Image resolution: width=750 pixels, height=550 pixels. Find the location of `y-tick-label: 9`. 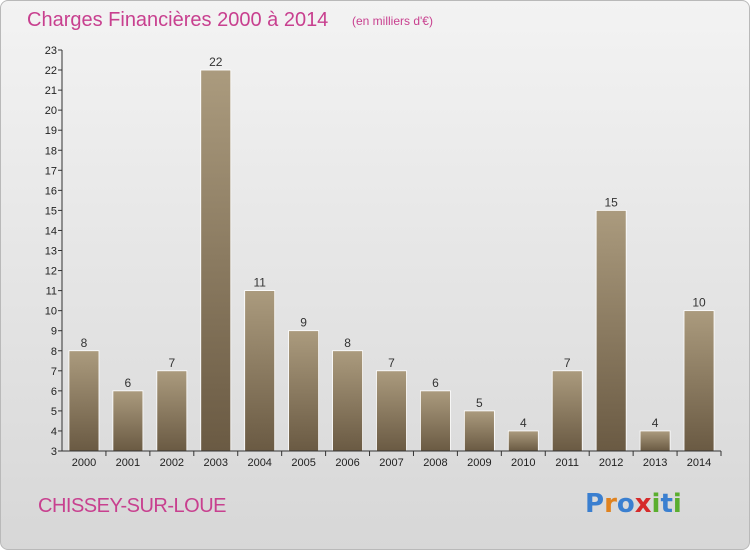

y-tick-label: 9 is located at coordinates (54, 332).